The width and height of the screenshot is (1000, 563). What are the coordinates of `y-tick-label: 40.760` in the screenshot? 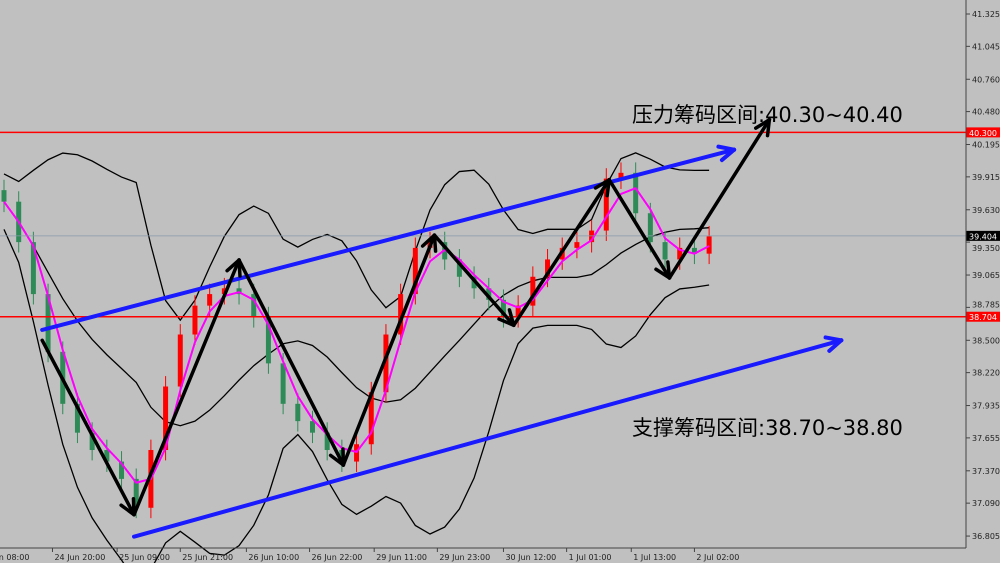 It's located at (986, 79).